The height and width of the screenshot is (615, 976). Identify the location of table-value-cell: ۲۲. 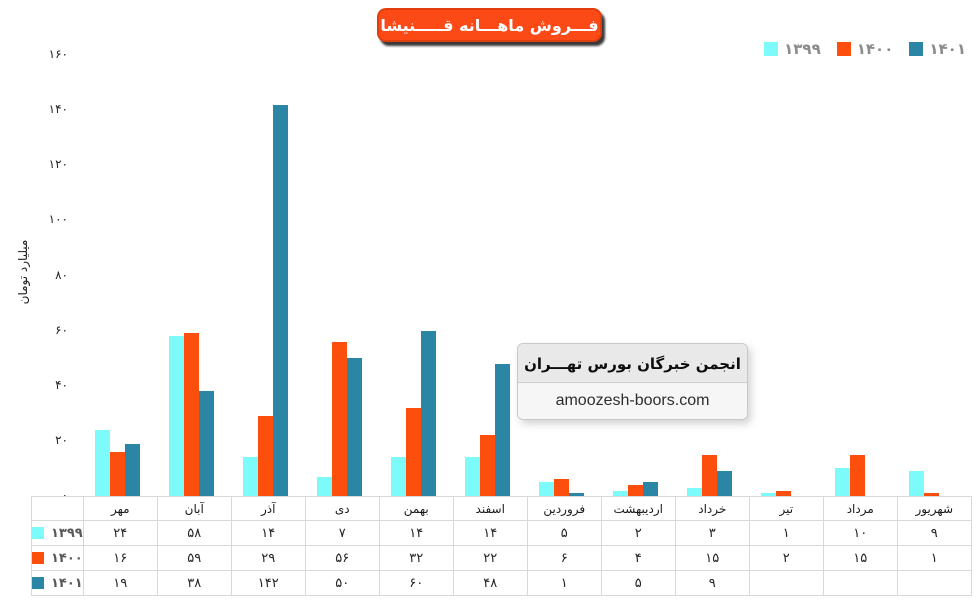
(490, 558).